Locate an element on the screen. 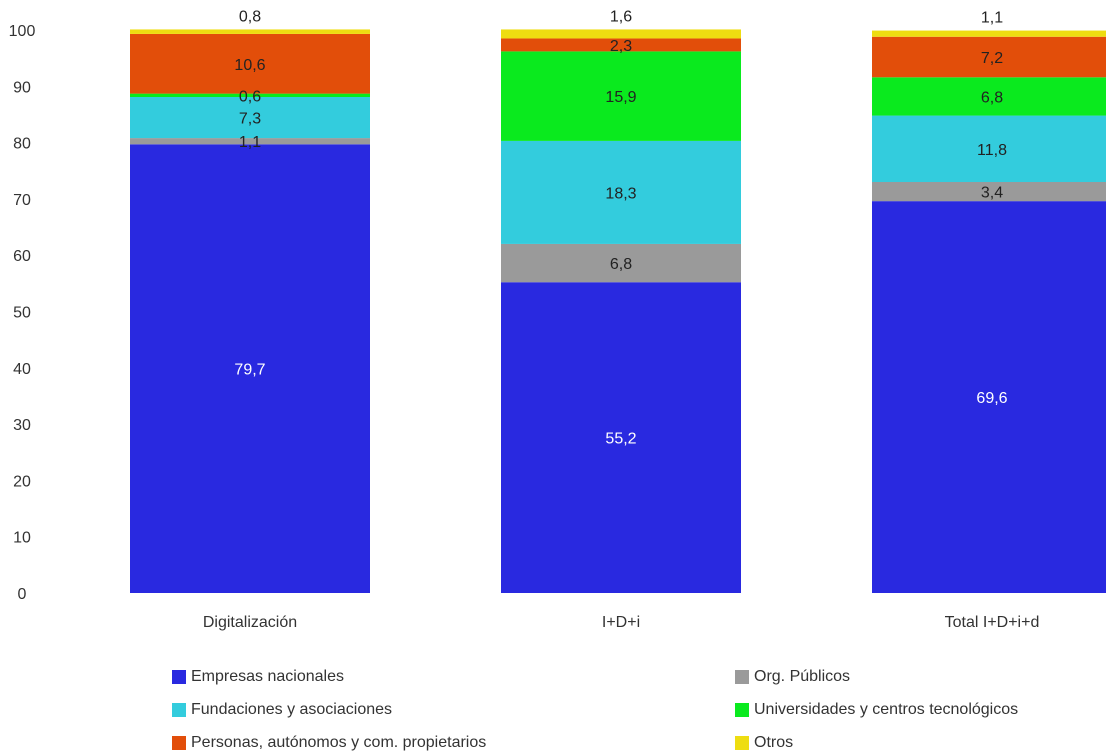 The width and height of the screenshot is (1106, 756). legend-label: Personas, autónomos y com. propietarios is located at coordinates (339, 742).